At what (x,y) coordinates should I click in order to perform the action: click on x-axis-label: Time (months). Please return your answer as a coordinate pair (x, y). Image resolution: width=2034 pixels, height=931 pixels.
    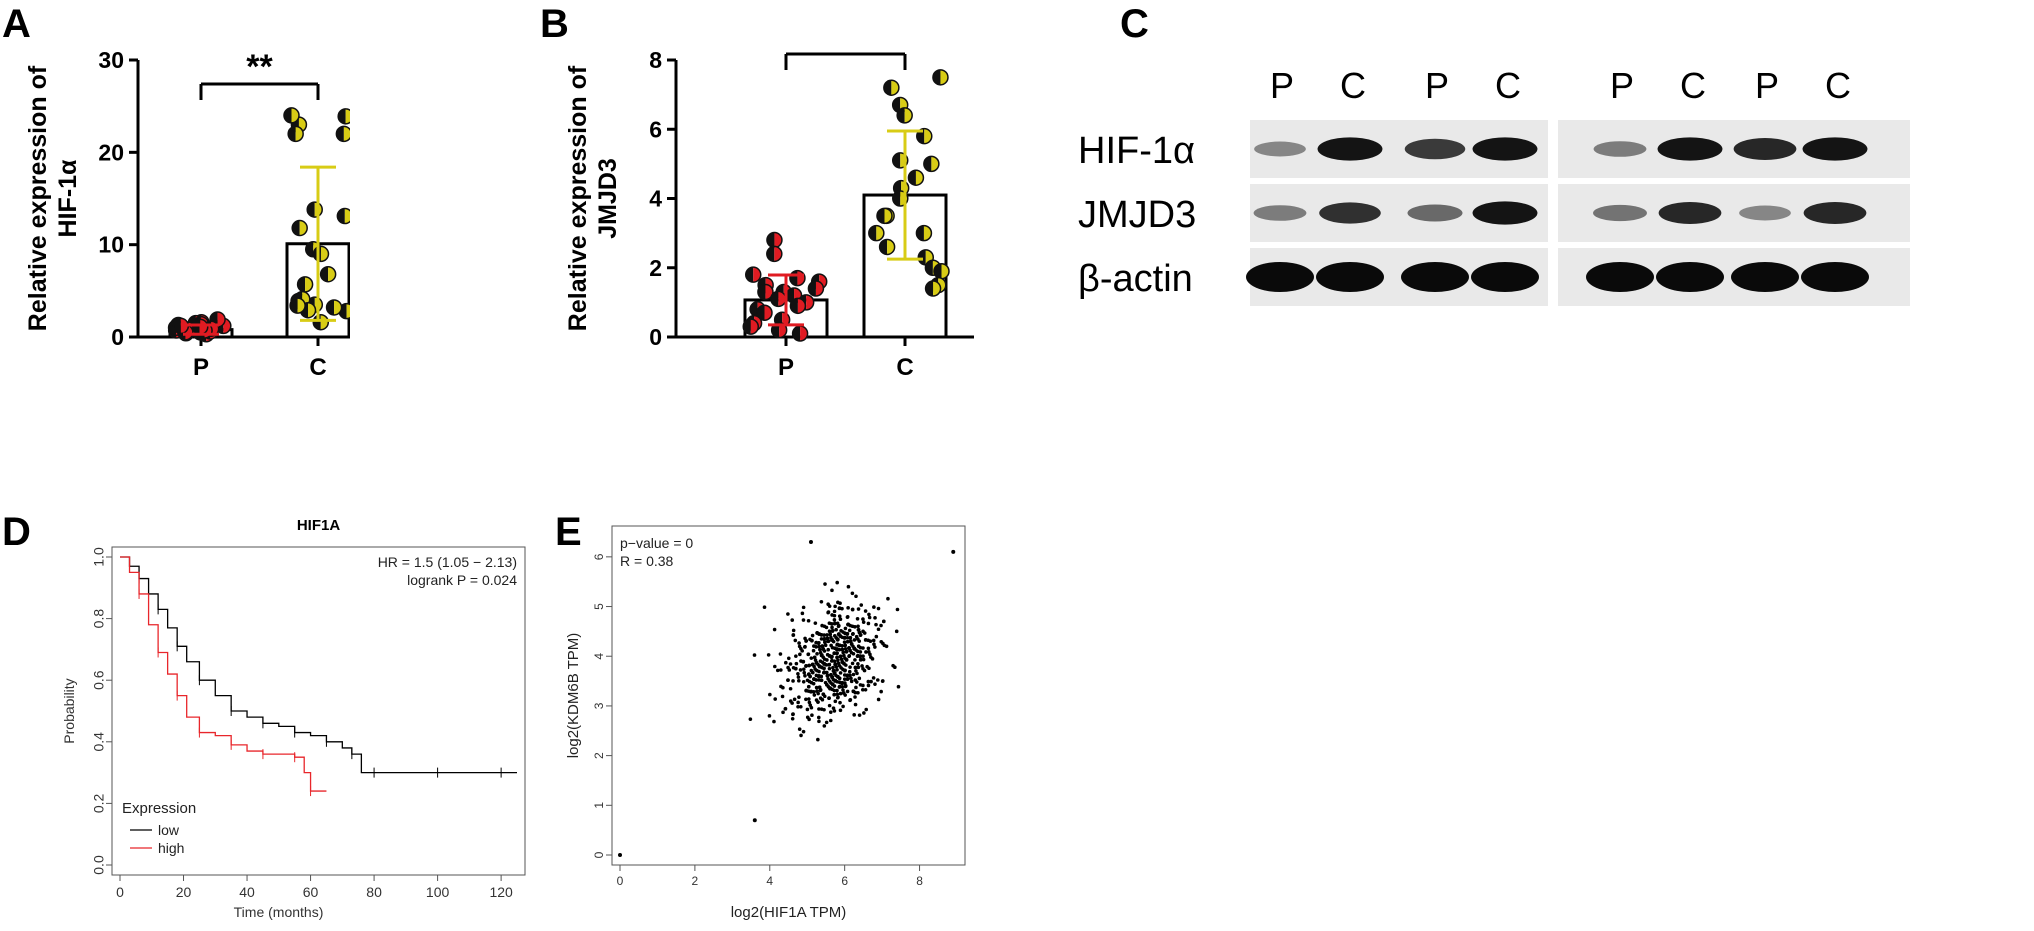
    Looking at the image, I should click on (279, 912).